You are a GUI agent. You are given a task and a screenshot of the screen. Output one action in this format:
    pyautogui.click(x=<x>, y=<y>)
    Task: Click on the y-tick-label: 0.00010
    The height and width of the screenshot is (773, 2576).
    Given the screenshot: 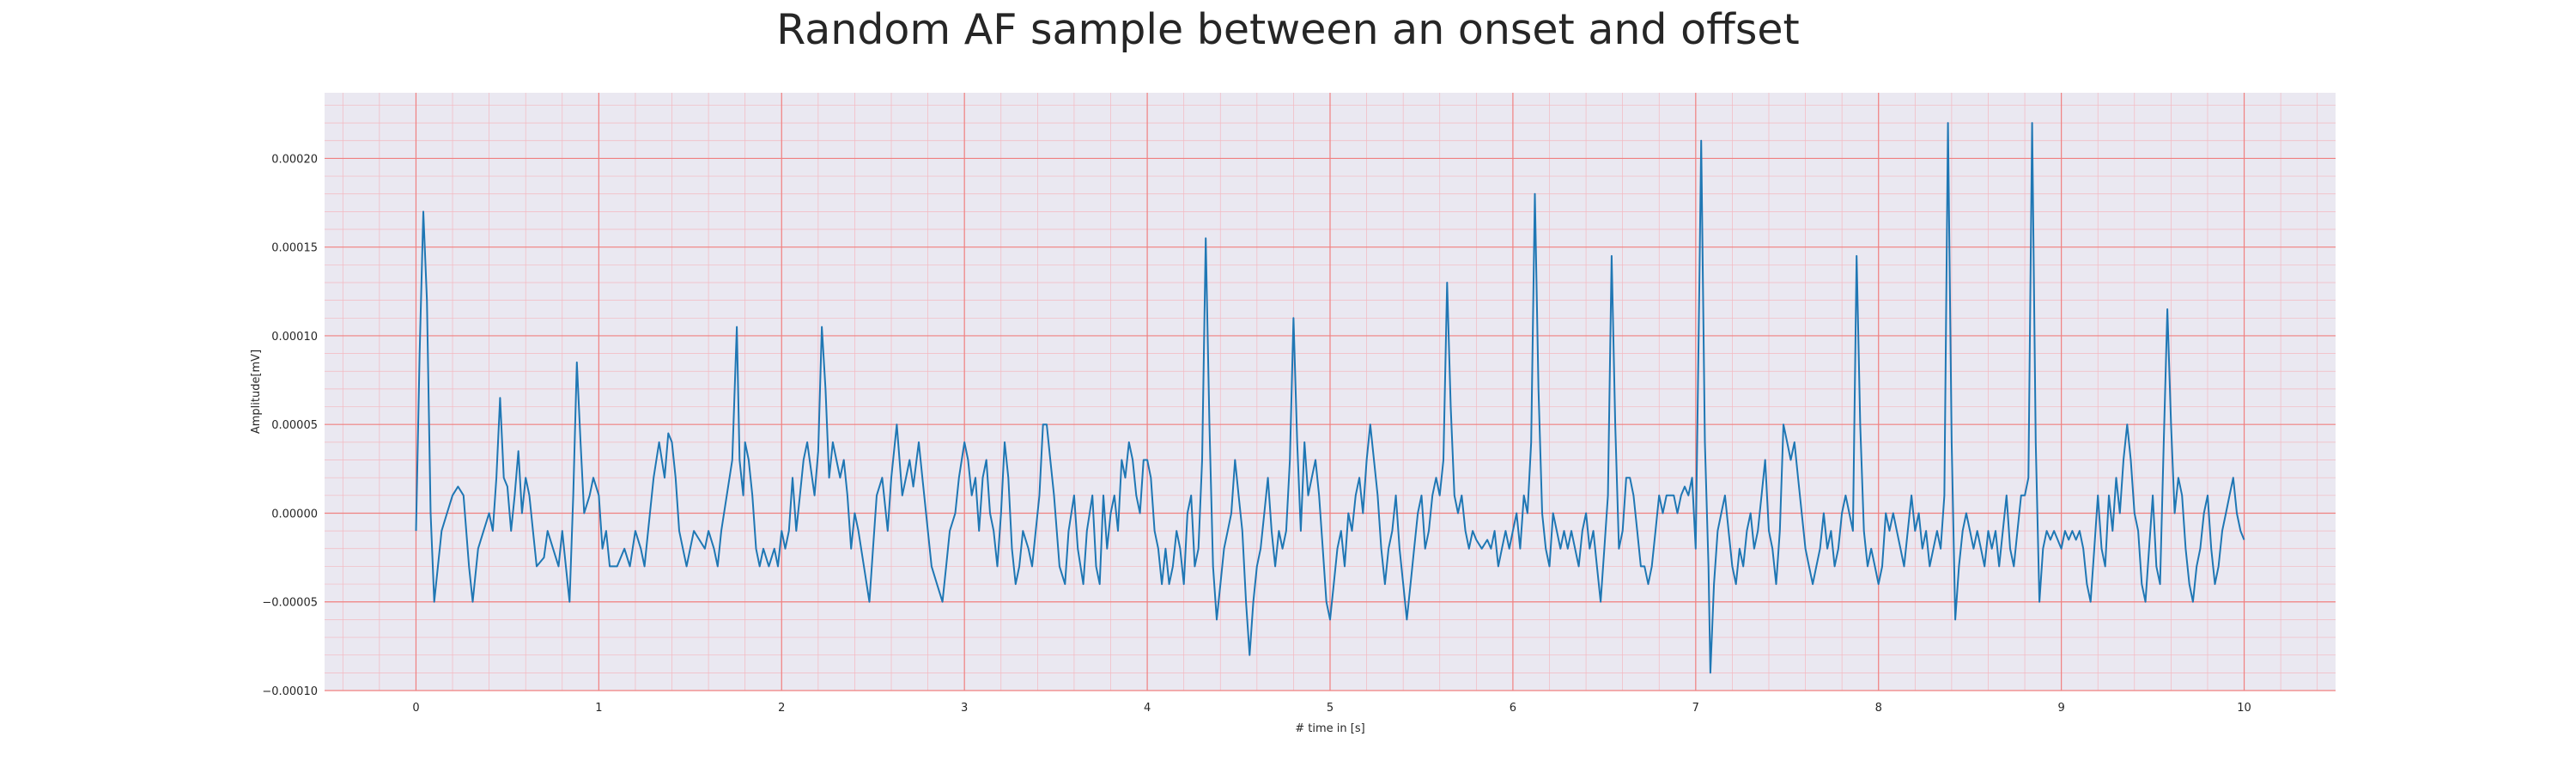 What is the action you would take?
    pyautogui.click(x=294, y=337)
    